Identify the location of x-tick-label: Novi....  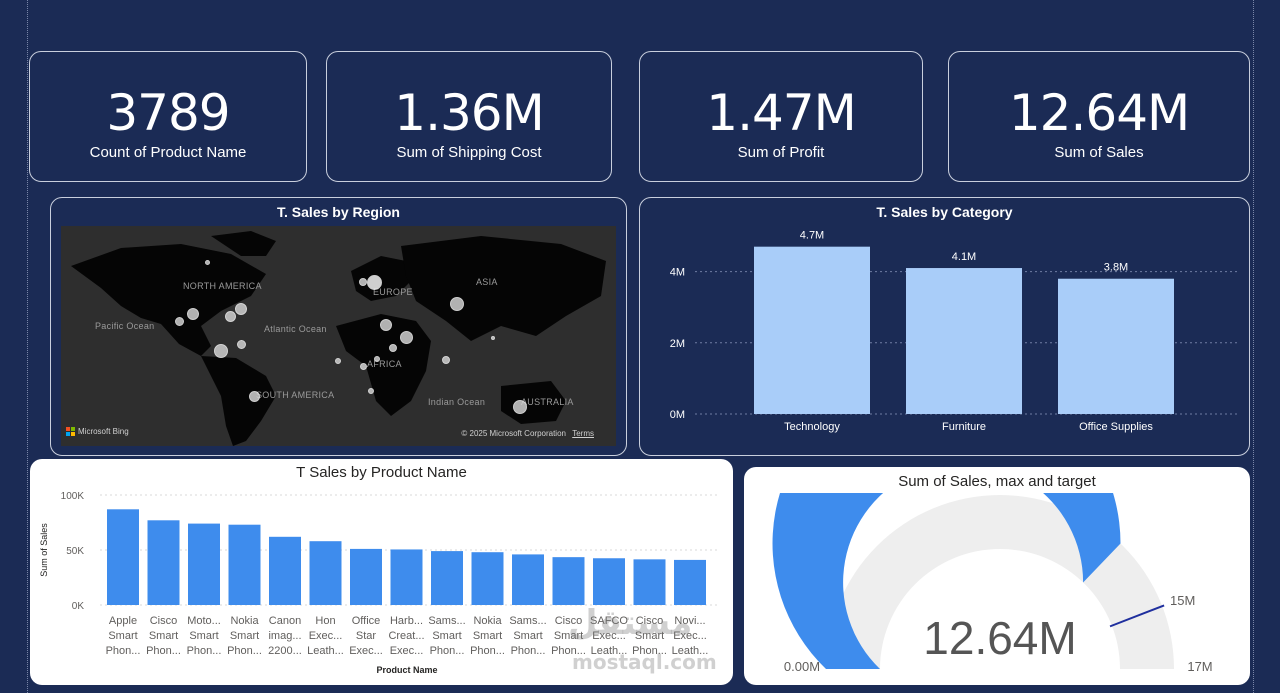
(689, 621).